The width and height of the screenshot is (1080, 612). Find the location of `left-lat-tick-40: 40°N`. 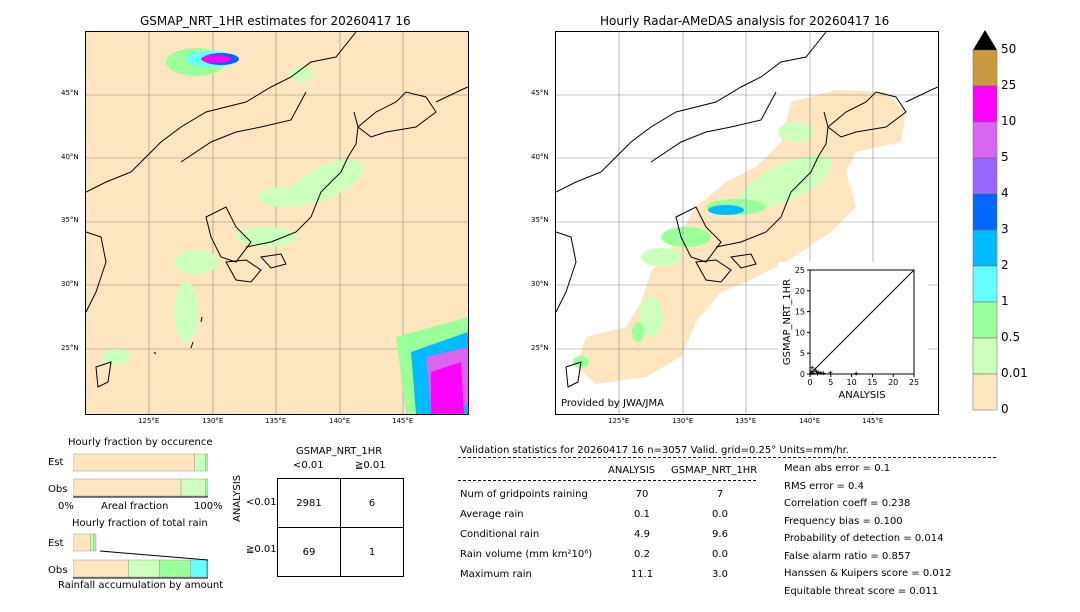

left-lat-tick-40: 40°N is located at coordinates (70, 157).